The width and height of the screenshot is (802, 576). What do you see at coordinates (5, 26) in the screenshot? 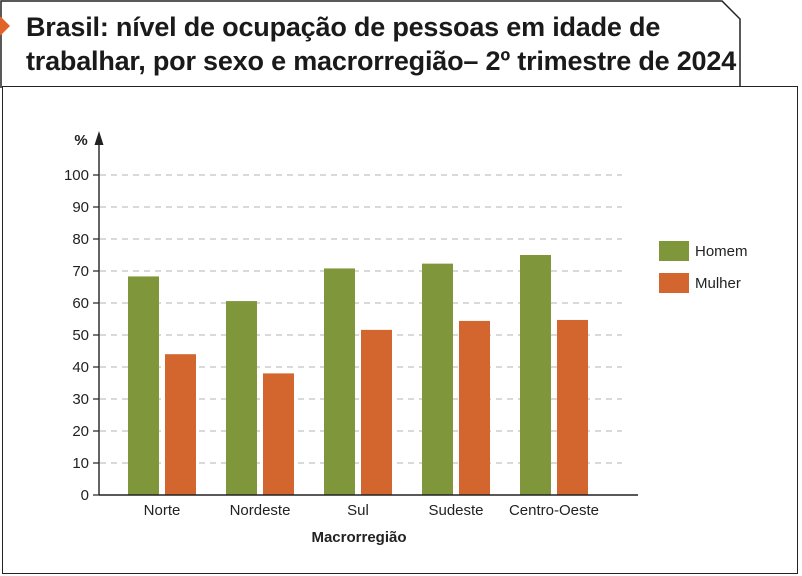
I see `title-accent-marker` at bounding box center [5, 26].